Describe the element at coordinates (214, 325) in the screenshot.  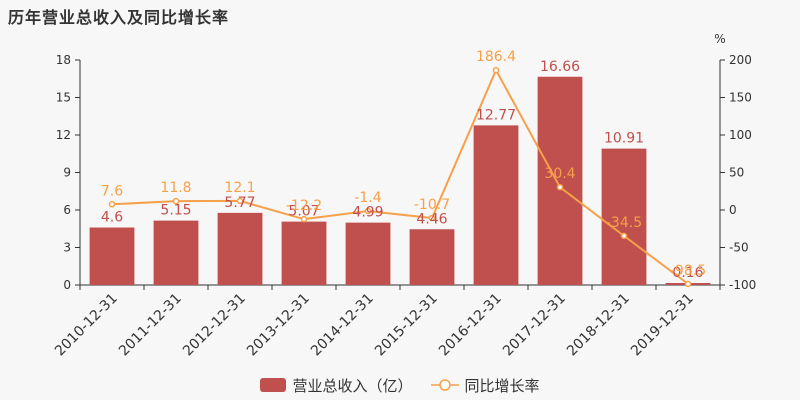
I see `x-tick-label: 2012-12-31` at that location.